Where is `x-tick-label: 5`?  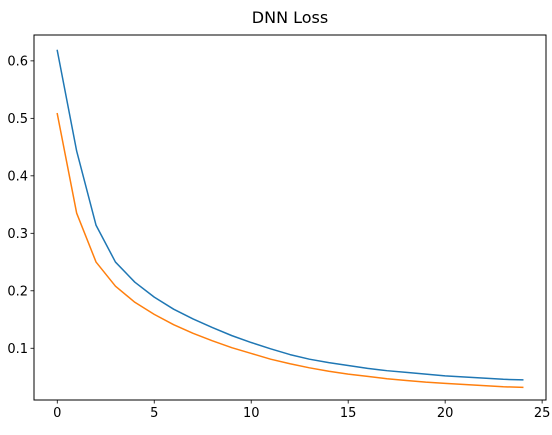 x-tick-label: 5 is located at coordinates (154, 413).